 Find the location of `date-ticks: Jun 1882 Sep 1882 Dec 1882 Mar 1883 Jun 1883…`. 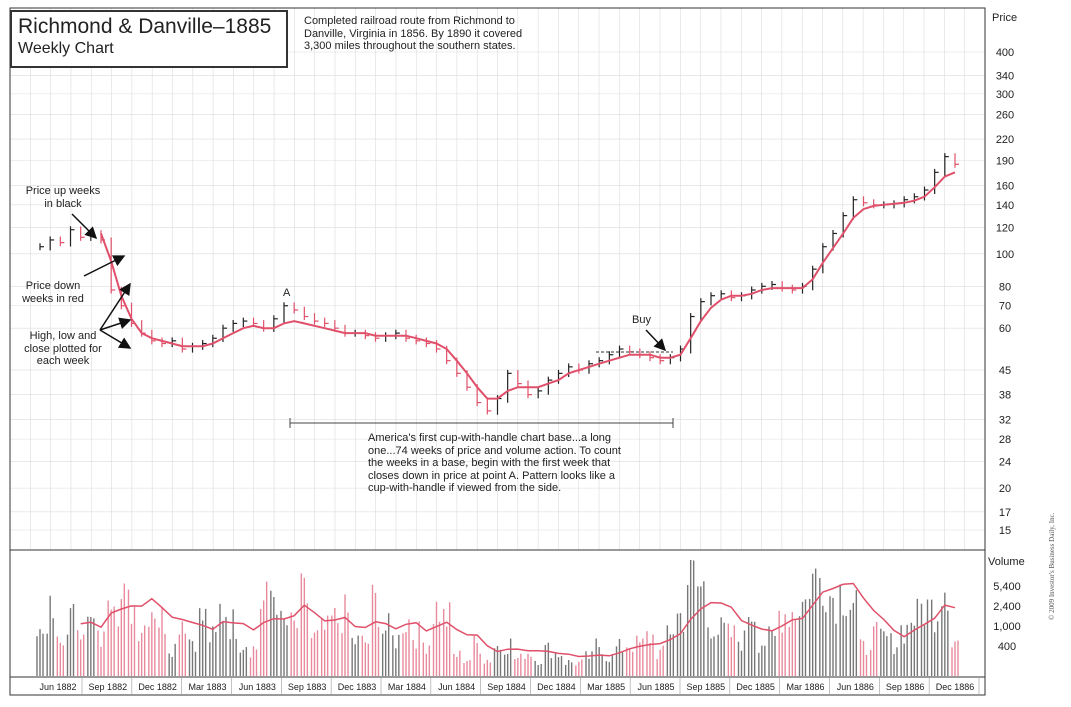

date-ticks: Jun 1882 Sep 1882 Dec 1882 Mar 1883 Jun 1883… is located at coordinates (509, 686).